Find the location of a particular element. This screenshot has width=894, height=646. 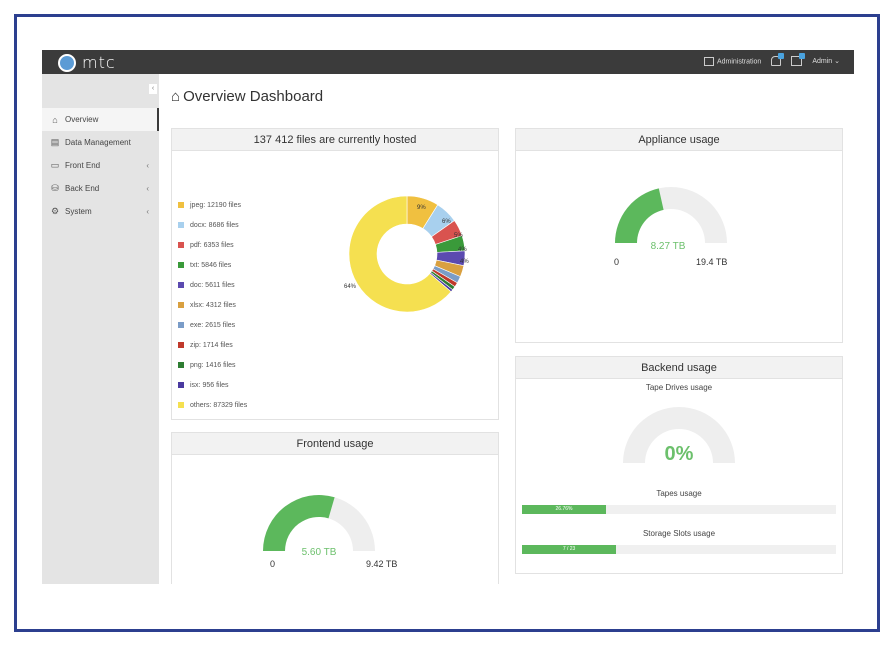

donut-slice-others is located at coordinates (400, 254).